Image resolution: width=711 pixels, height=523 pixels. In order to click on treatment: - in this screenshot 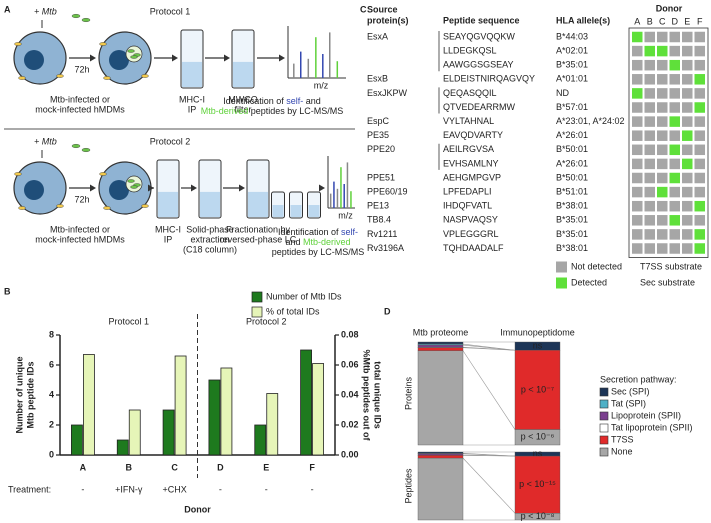, I will do `click(220, 489)`.